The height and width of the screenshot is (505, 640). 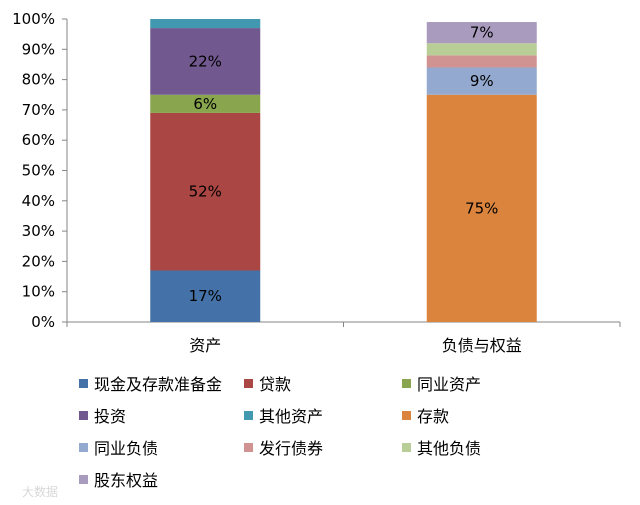 I want to click on legend-label: 股东权益, so click(x=126, y=480).